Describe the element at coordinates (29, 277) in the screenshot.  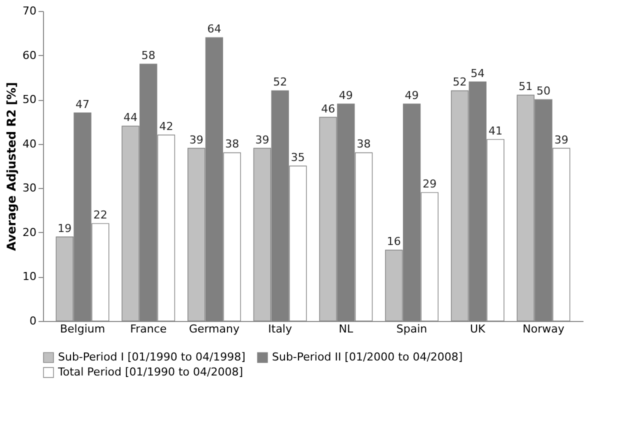
I see `y-tick-label: 10` at that location.